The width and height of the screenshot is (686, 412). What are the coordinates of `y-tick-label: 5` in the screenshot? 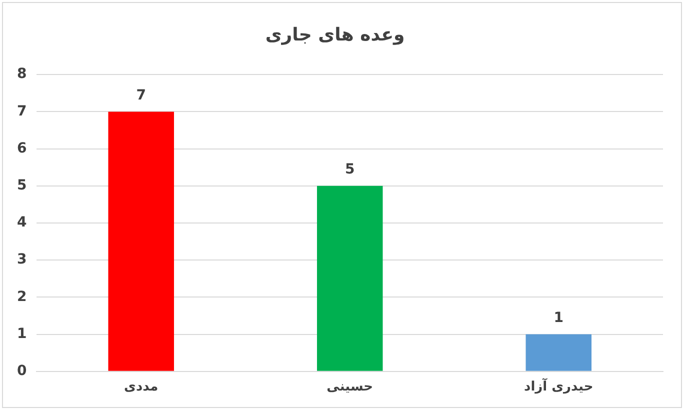 It's located at (21, 186).